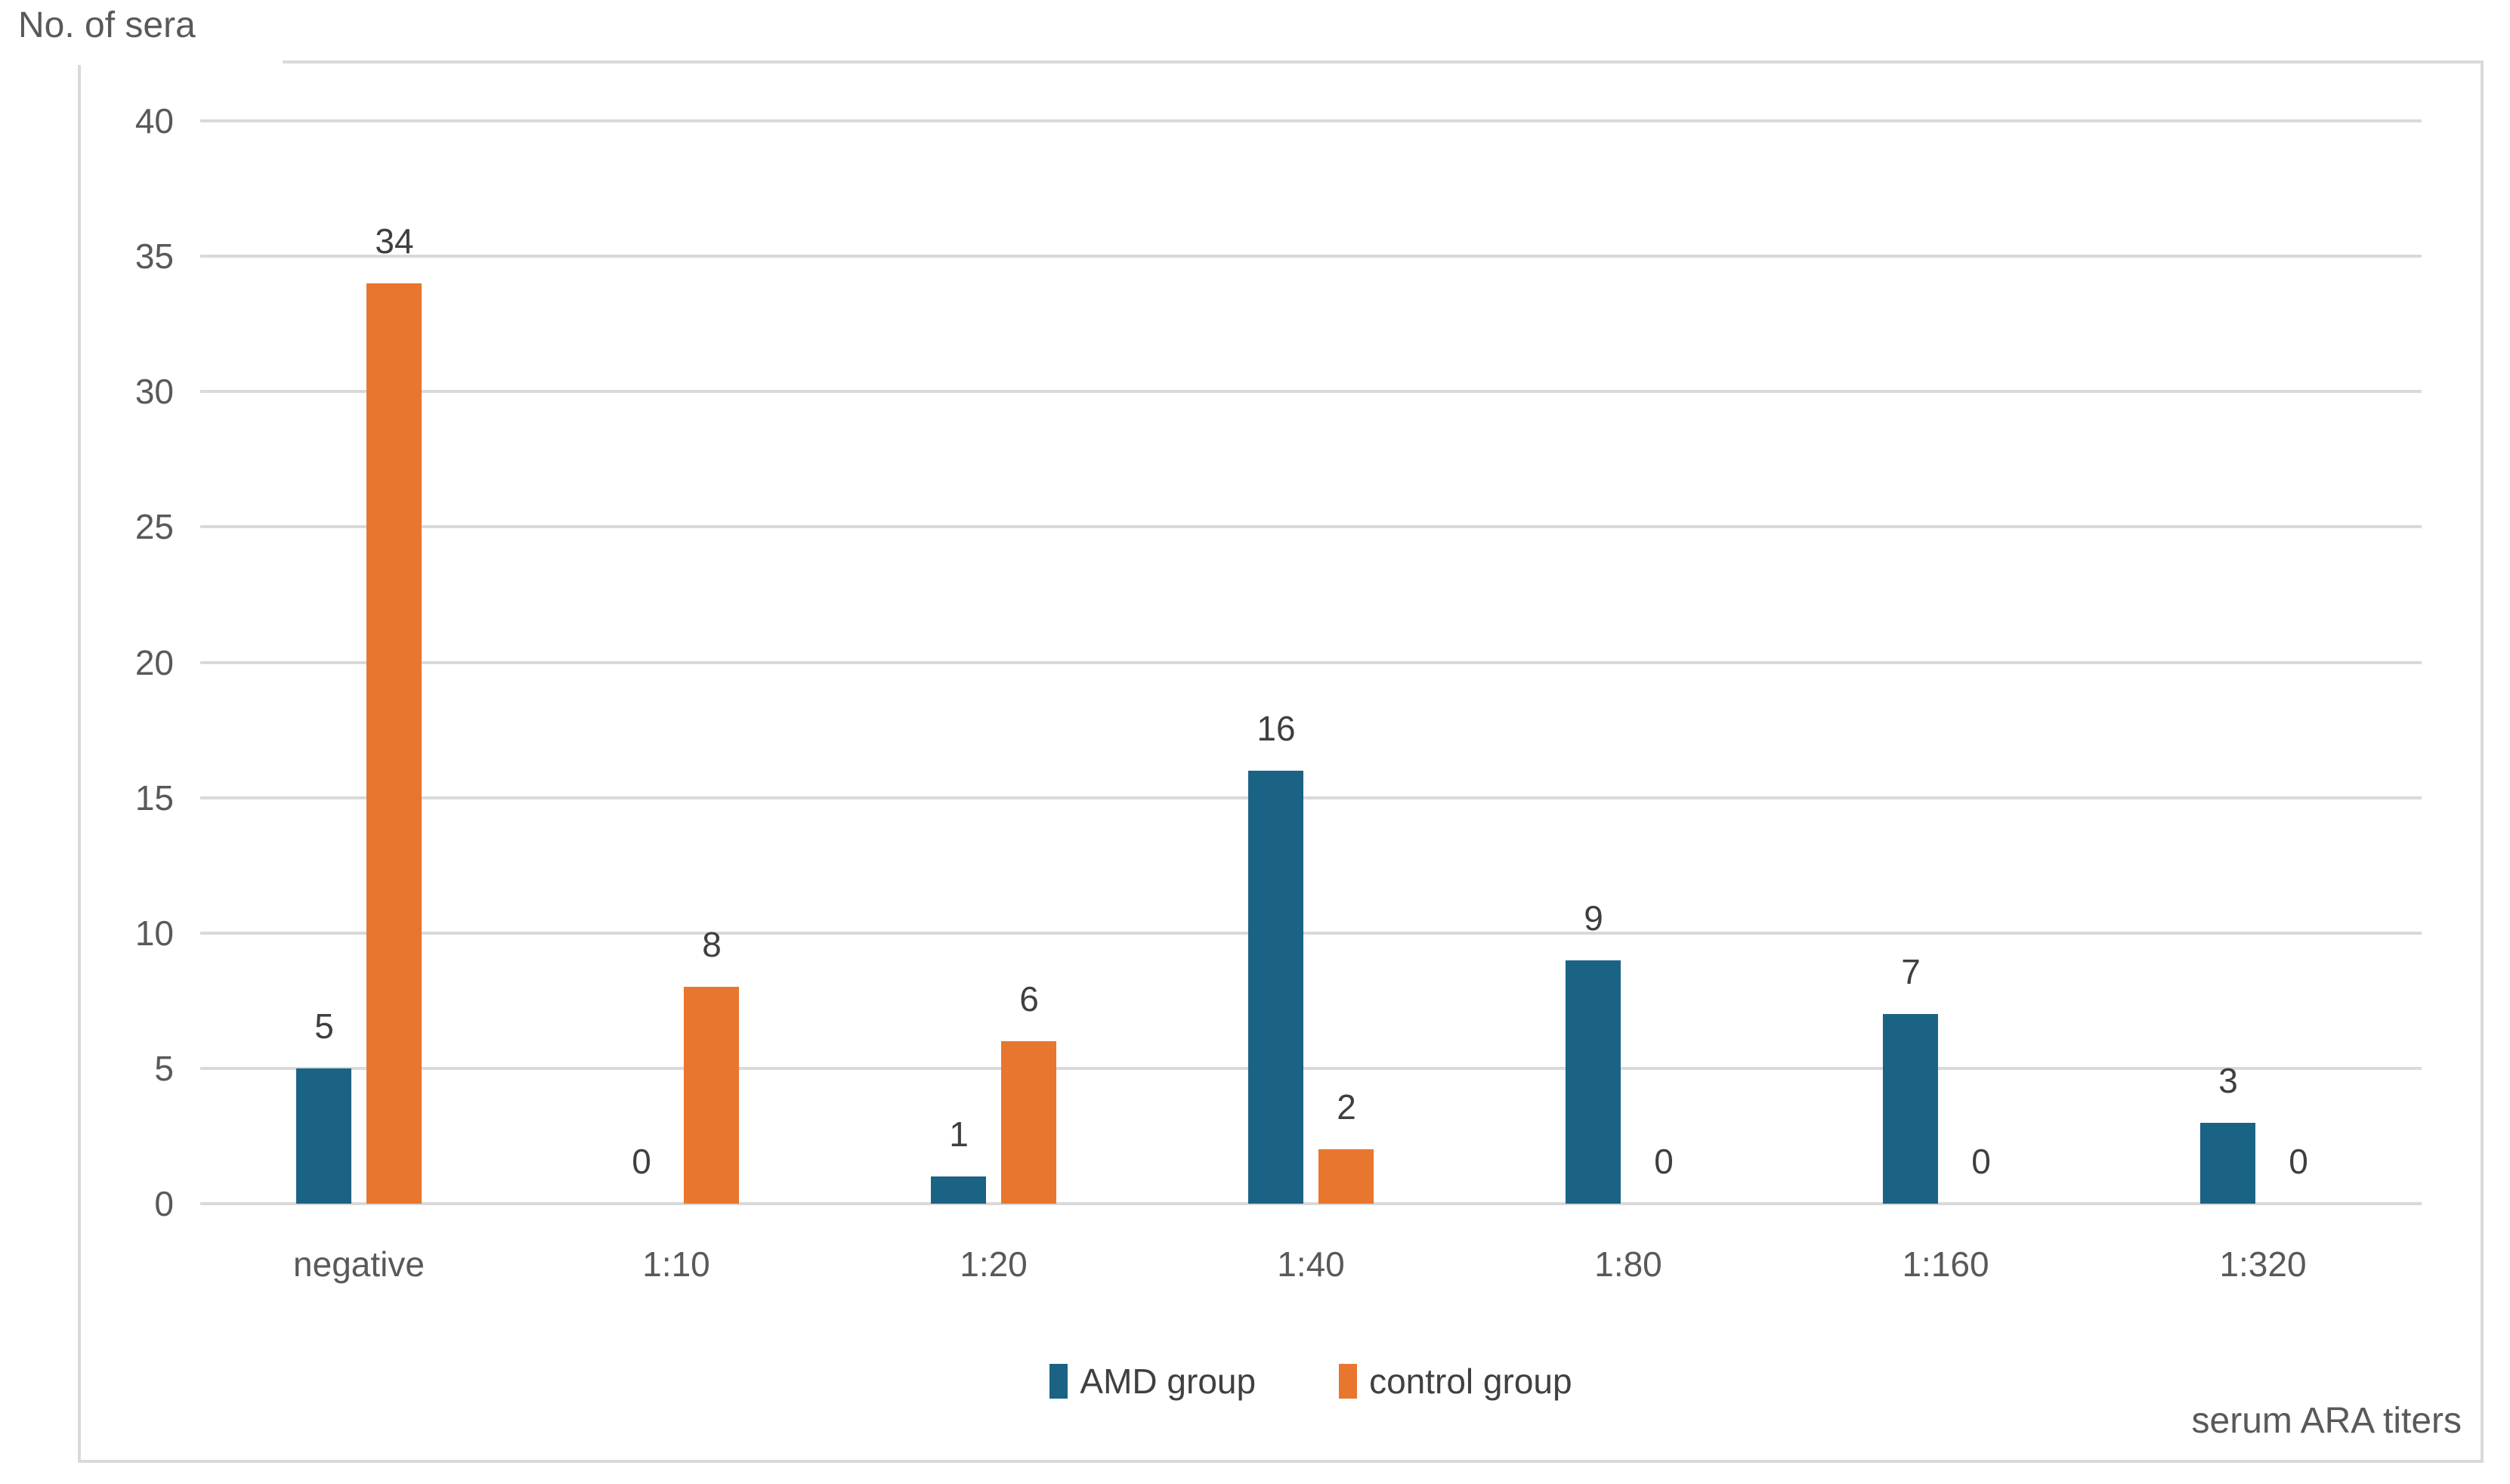 This screenshot has height=1484, width=2510. Describe the element at coordinates (324, 1026) in the screenshot. I see `bar-value-label-amd-negative: 5` at that location.